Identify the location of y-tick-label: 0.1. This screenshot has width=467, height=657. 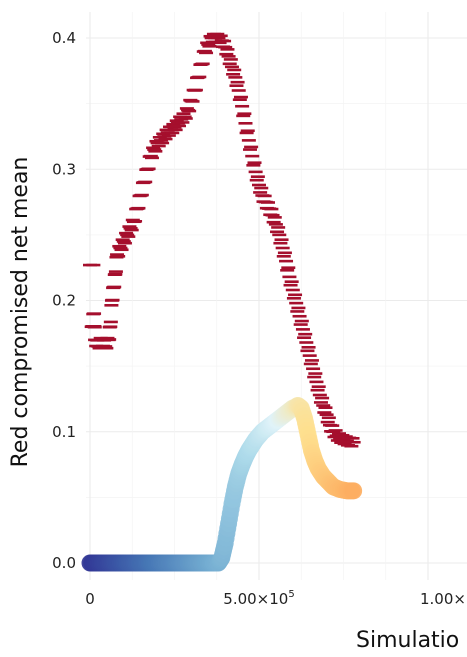
(64, 432).